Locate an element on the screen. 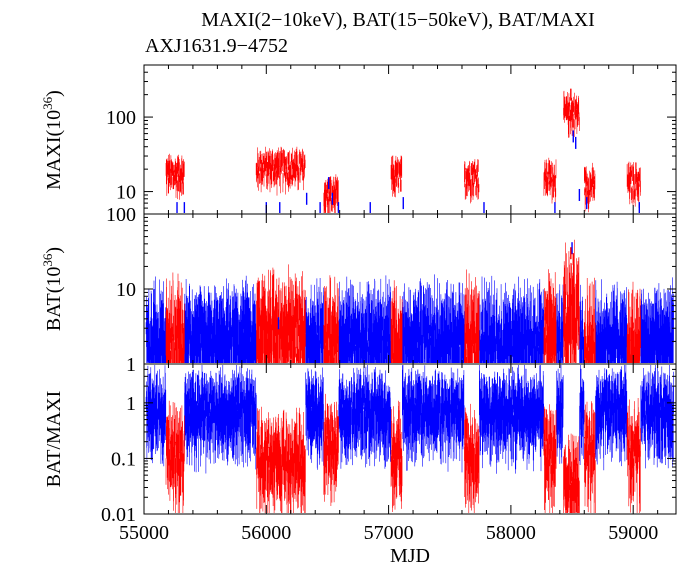 The image size is (694, 568). x-tick-label: 57000 is located at coordinates (389, 533).